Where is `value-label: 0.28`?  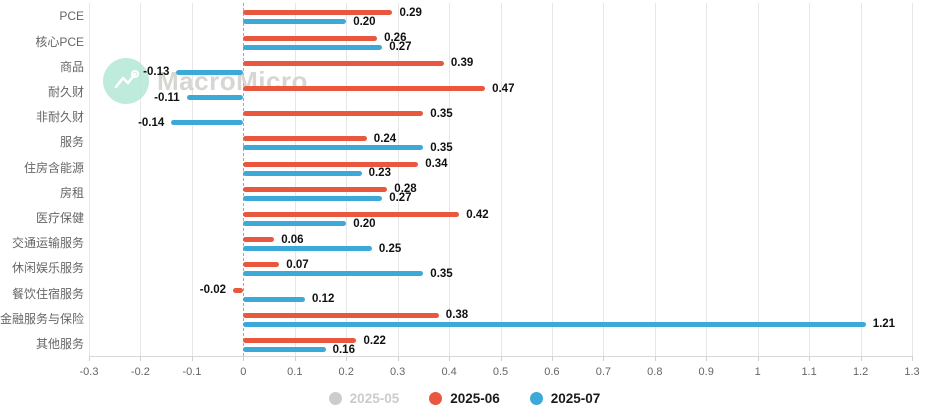
value-label: 0.28 is located at coordinates (405, 189).